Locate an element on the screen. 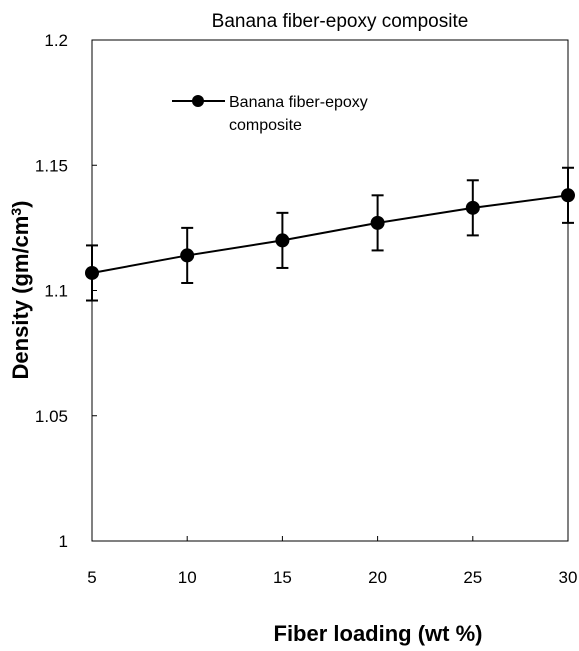 This screenshot has height=651, width=579. x-tick-label: 10 is located at coordinates (187, 577).